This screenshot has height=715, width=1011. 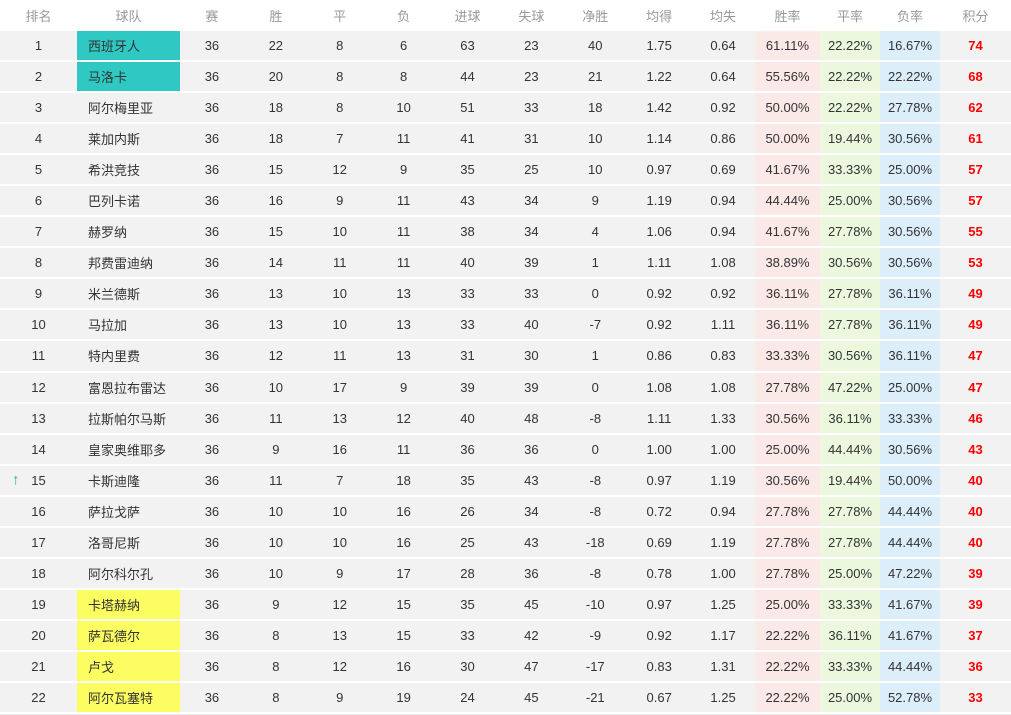 I want to click on goals_for-value: 40, so click(x=467, y=418).